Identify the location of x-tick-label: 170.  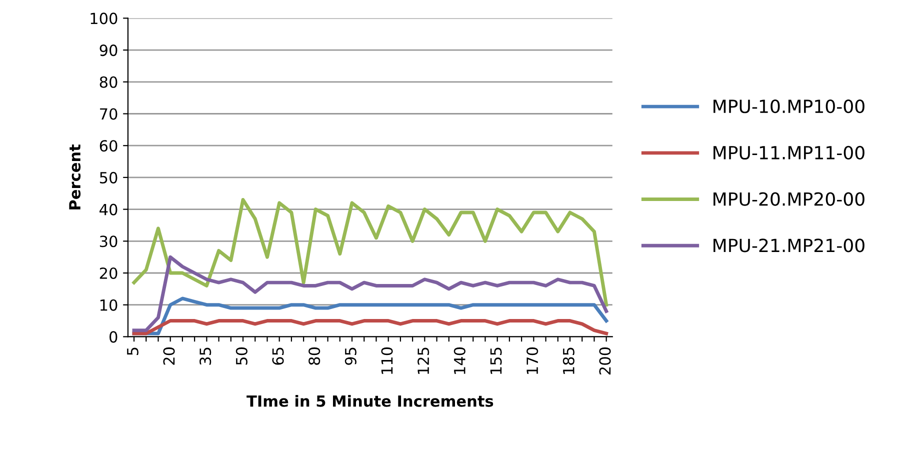
(532, 360).